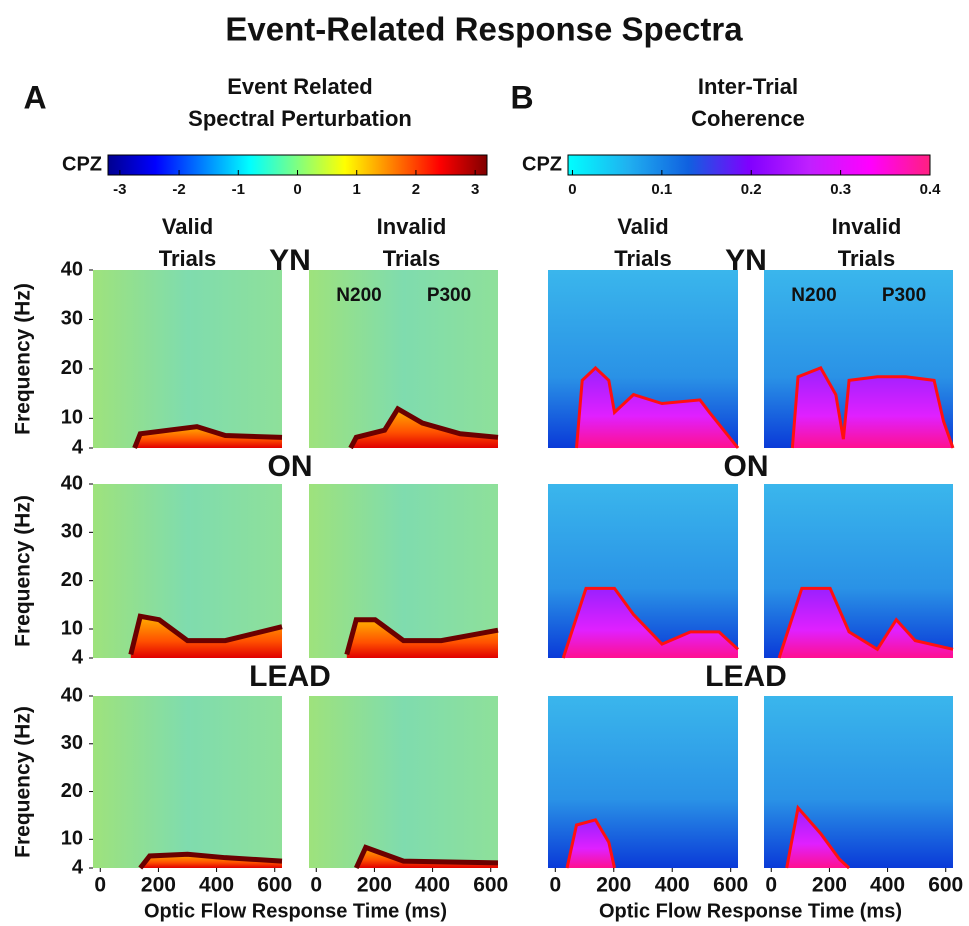 The width and height of the screenshot is (969, 926). Describe the element at coordinates (748, 118) in the screenshot. I see `panel-title: Coherence` at that location.